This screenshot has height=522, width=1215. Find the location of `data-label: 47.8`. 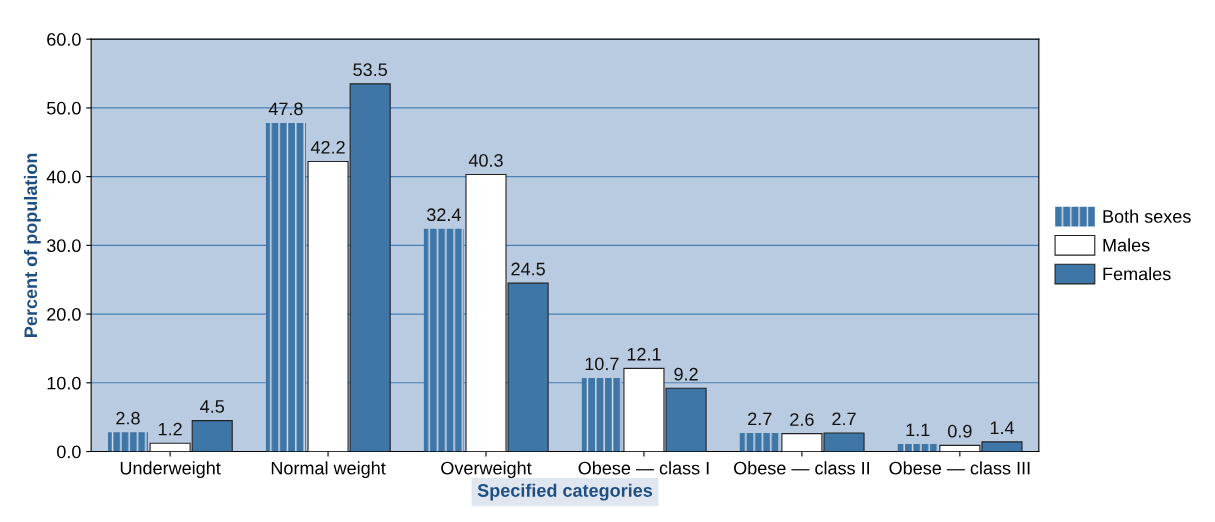

data-label: 47.8 is located at coordinates (285, 109).